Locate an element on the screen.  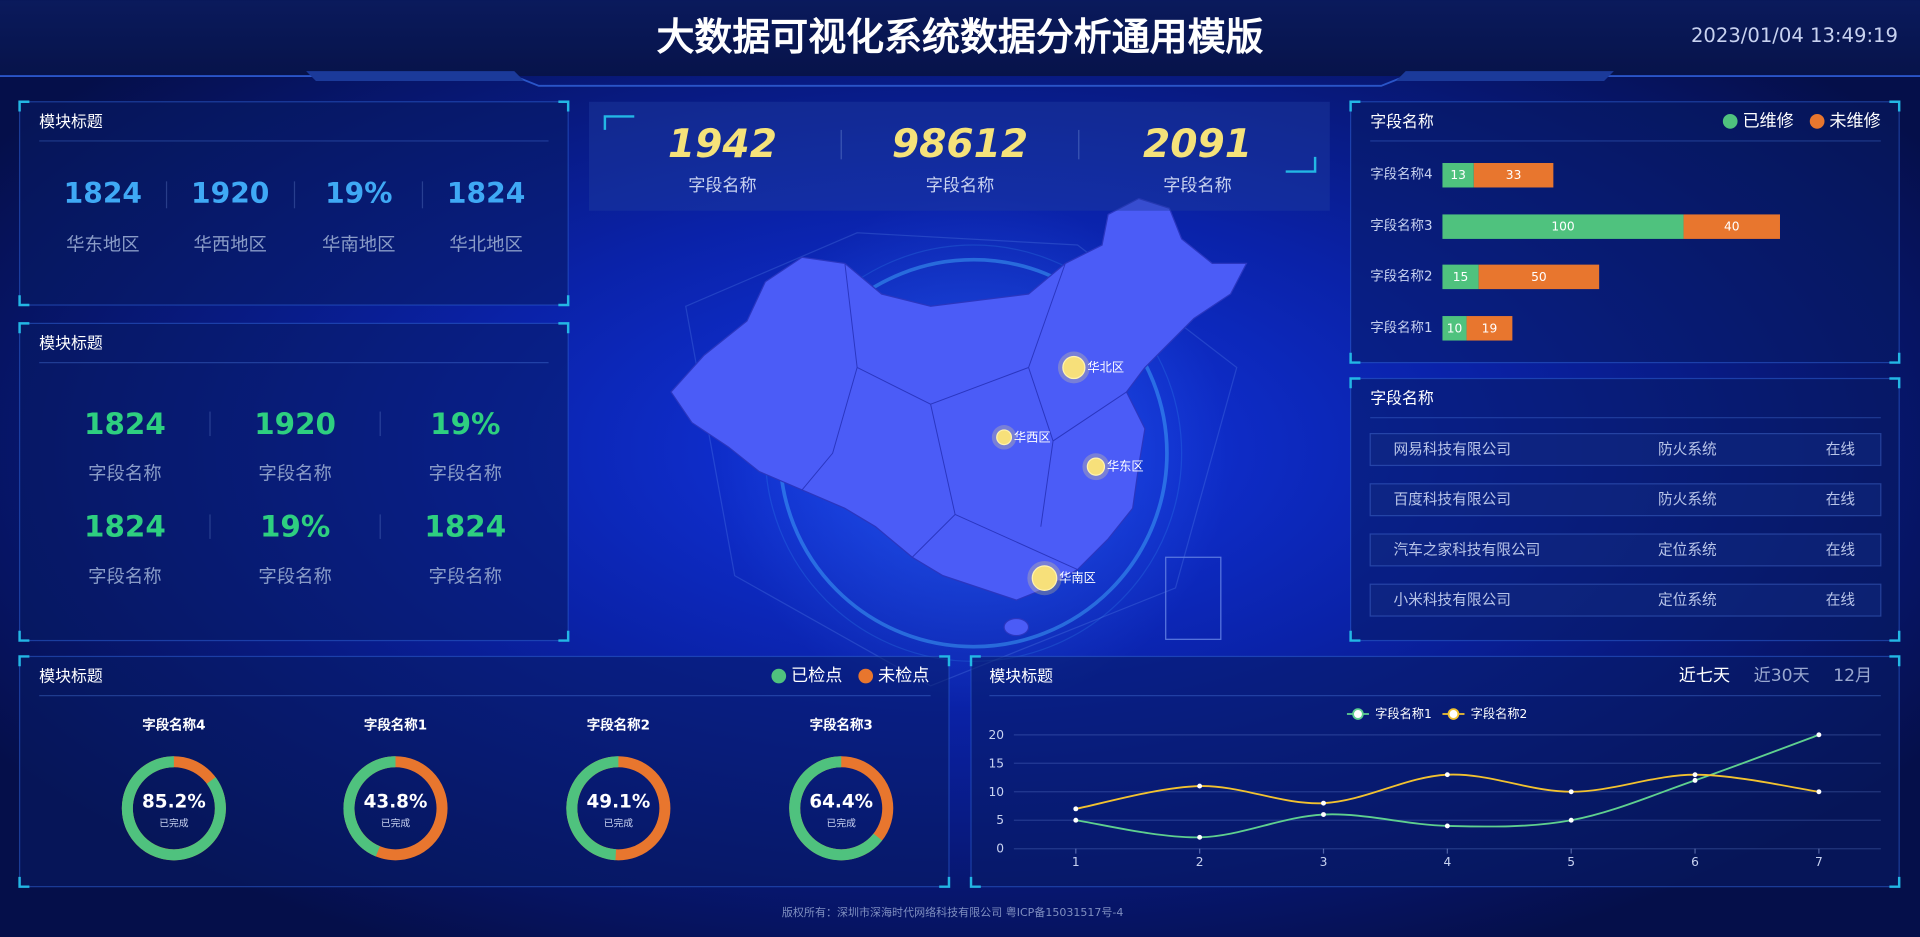
kpi-label: 华南地区 is located at coordinates (358, 245).